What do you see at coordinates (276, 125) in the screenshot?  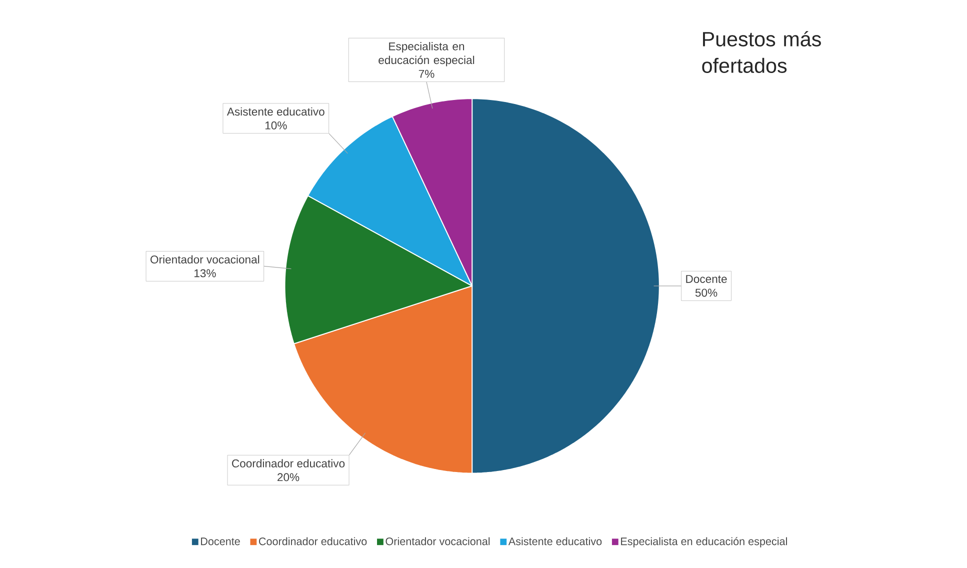 I see `data-label: 10%` at bounding box center [276, 125].